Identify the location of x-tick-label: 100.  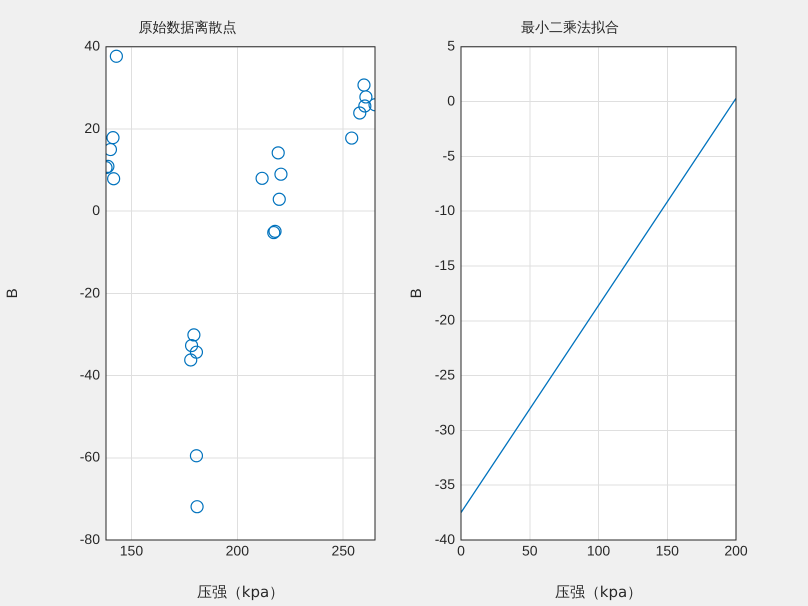
(598, 550).